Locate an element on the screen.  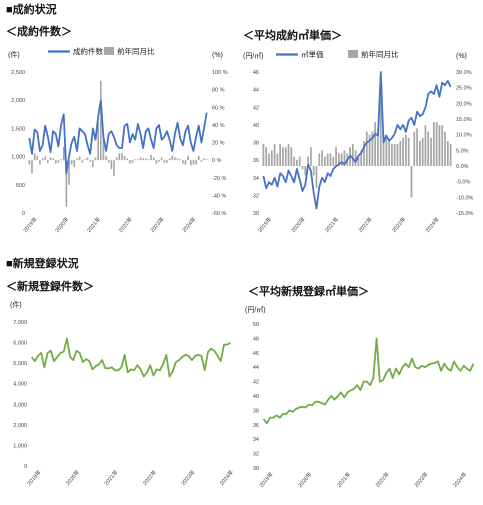
y-left-tick-label: 46 is located at coordinates (256, 354).